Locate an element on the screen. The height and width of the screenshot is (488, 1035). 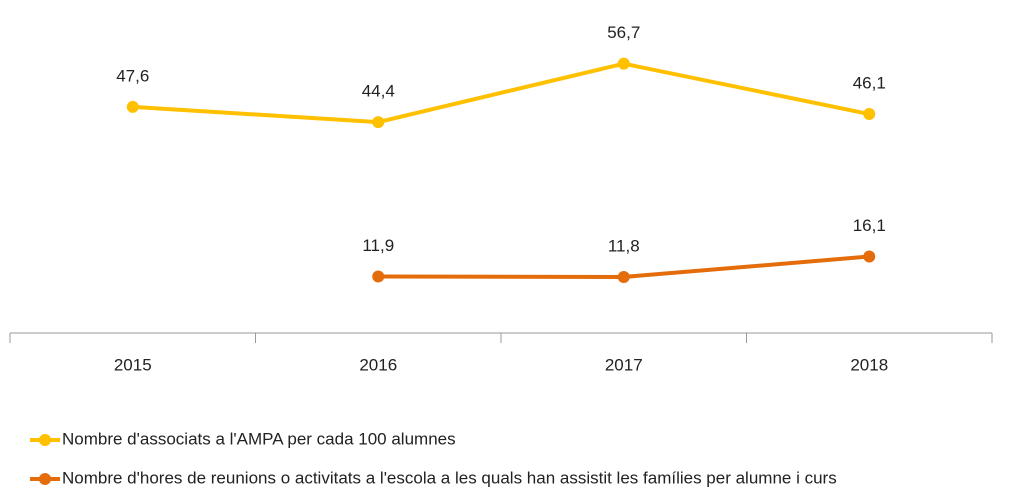
x-tick-label: 2017 is located at coordinates (624, 364).